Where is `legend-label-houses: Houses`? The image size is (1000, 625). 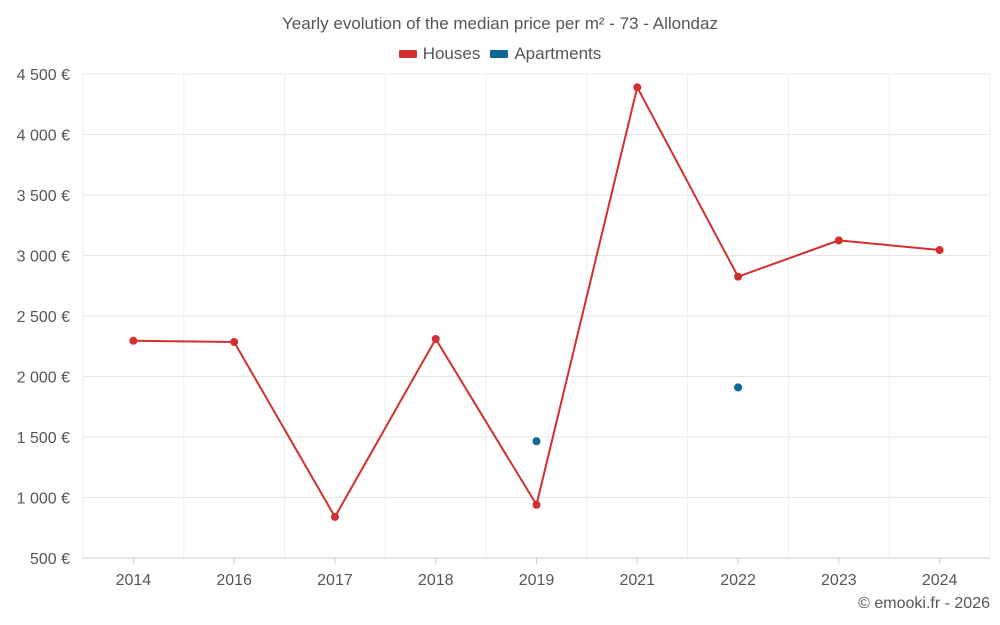
legend-label-houses: Houses is located at coordinates (451, 53).